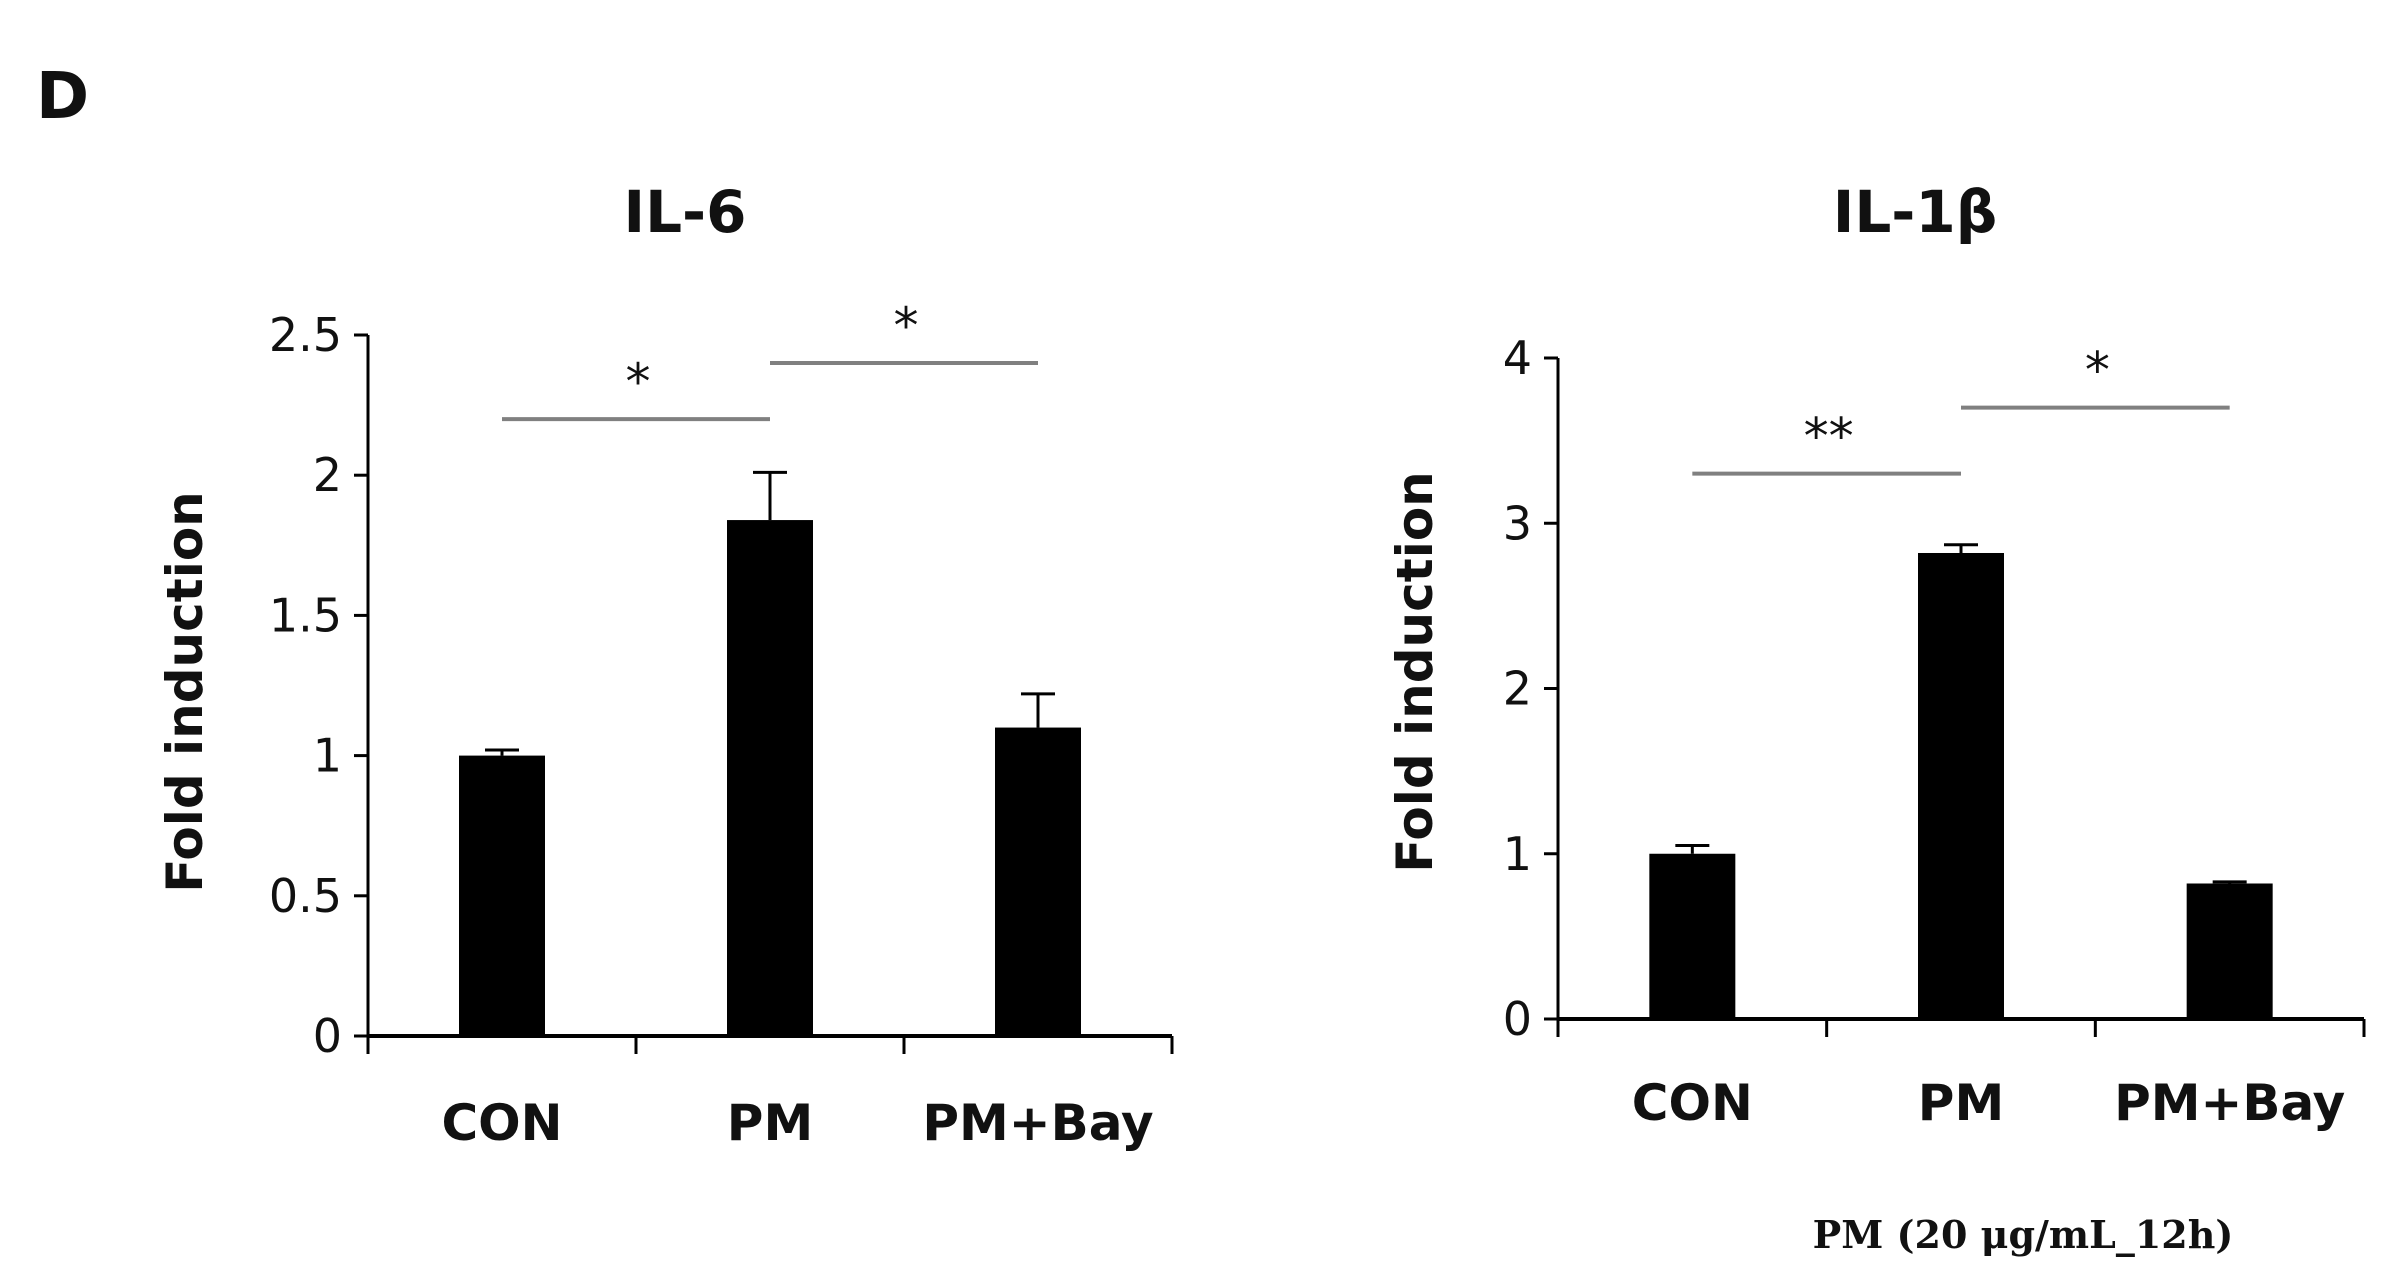 The height and width of the screenshot is (1287, 2388). Describe the element at coordinates (685, 212) in the screenshot. I see `chart-title: IL-6` at that location.